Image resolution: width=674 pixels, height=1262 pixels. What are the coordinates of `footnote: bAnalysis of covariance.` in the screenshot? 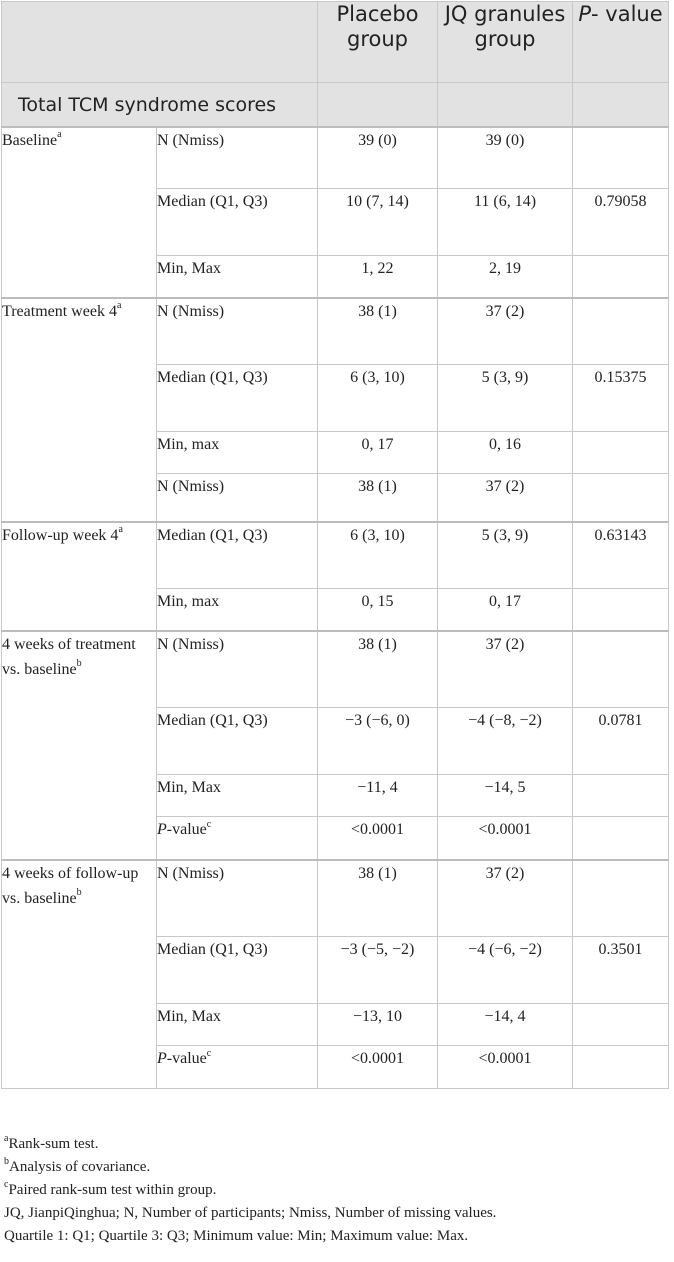 It's located at (250, 1167).